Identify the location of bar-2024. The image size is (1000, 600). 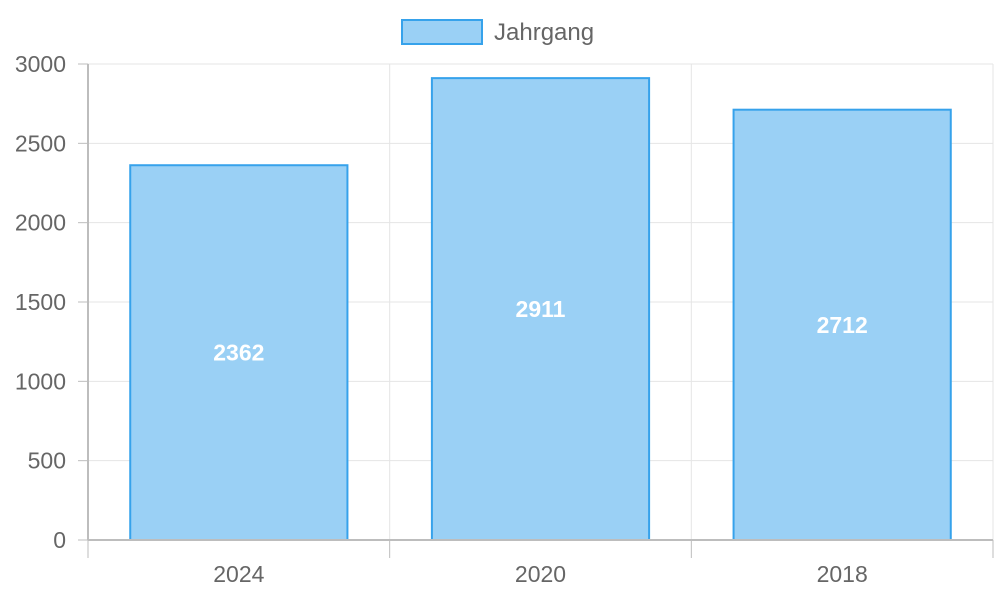
(239, 352).